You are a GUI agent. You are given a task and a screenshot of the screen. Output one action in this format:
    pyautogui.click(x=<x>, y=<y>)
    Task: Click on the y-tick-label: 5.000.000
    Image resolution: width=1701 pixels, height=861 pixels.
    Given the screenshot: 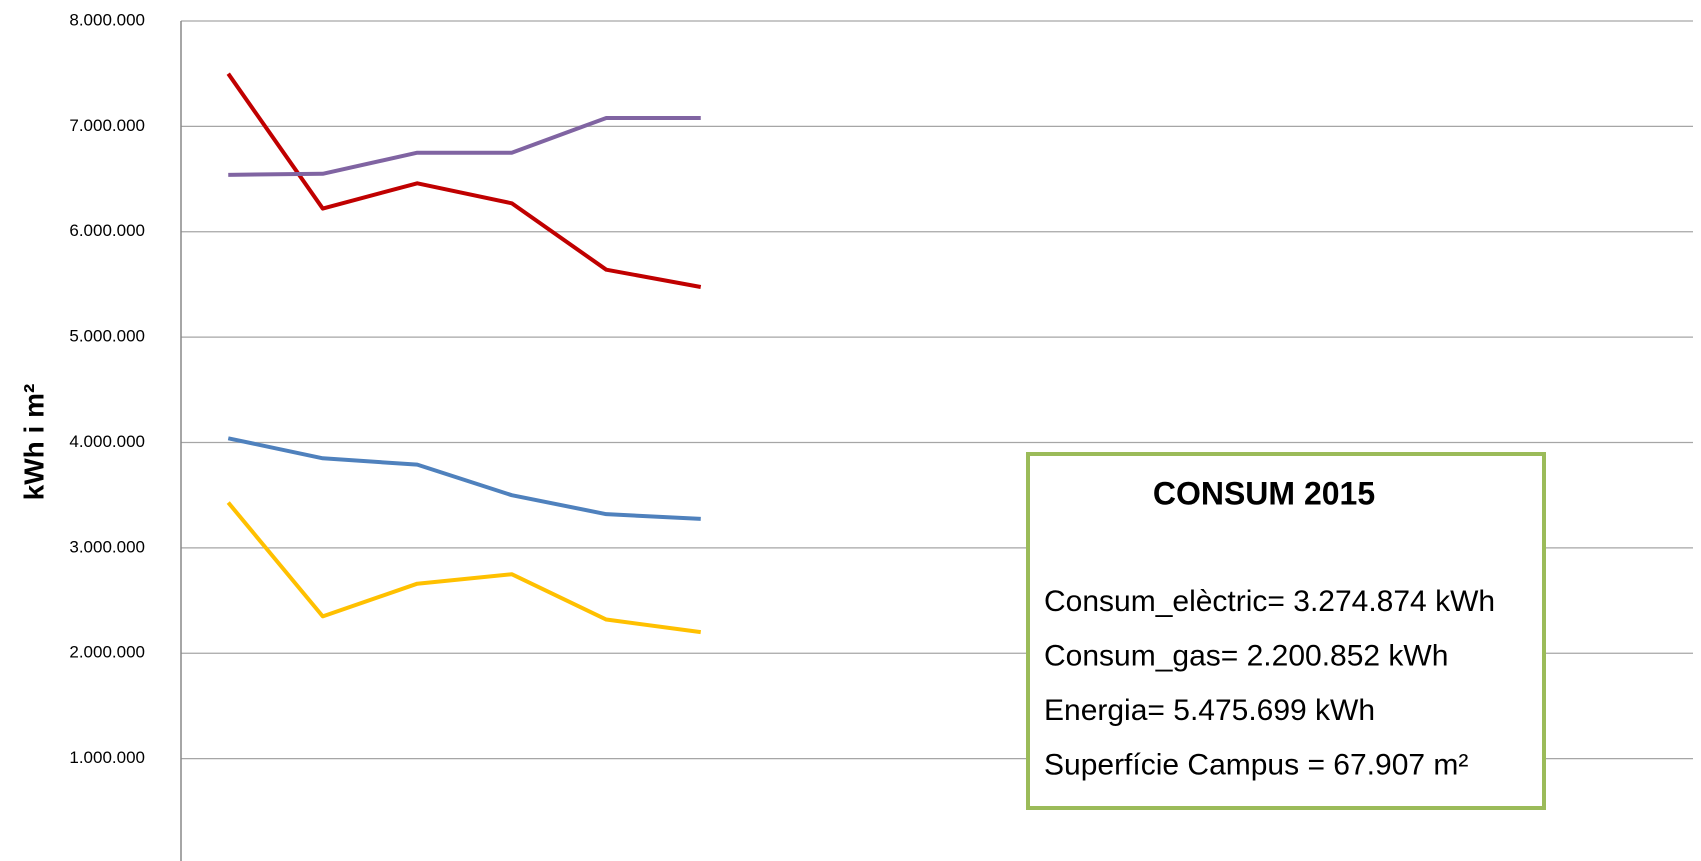 What is the action you would take?
    pyautogui.click(x=107, y=336)
    